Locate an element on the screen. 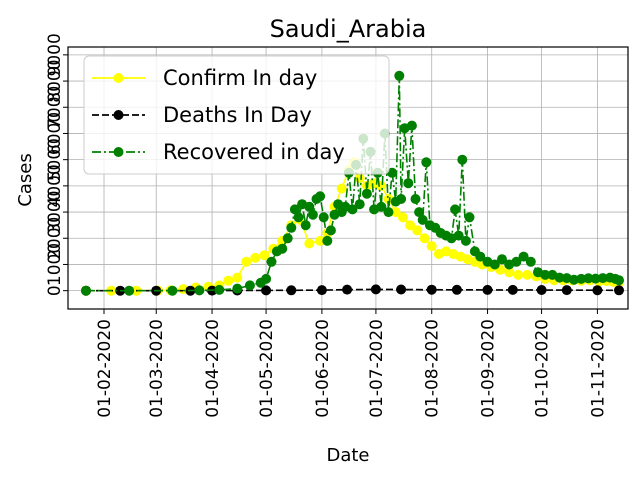  x-axis-label: Date is located at coordinates (347, 455).